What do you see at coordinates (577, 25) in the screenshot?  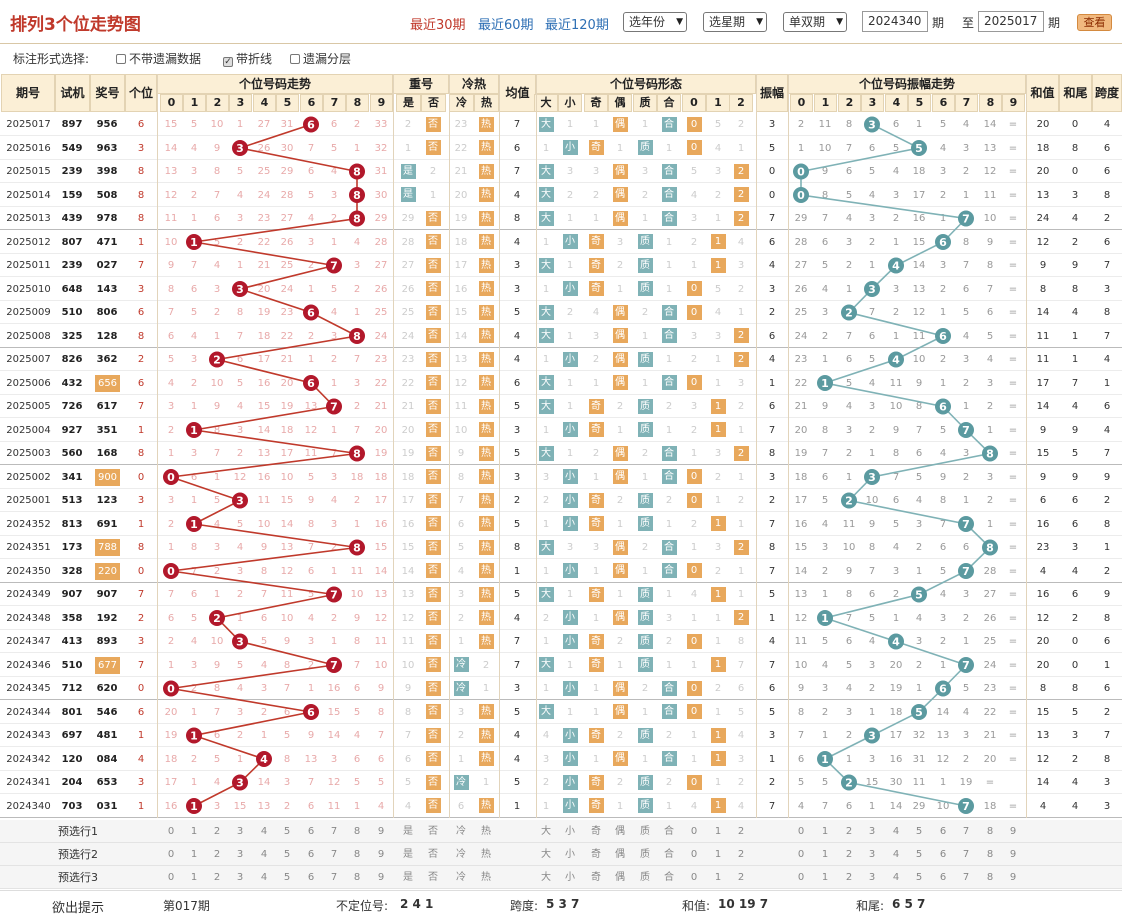 I see `recent-120-link: 最近120期` at bounding box center [577, 25].